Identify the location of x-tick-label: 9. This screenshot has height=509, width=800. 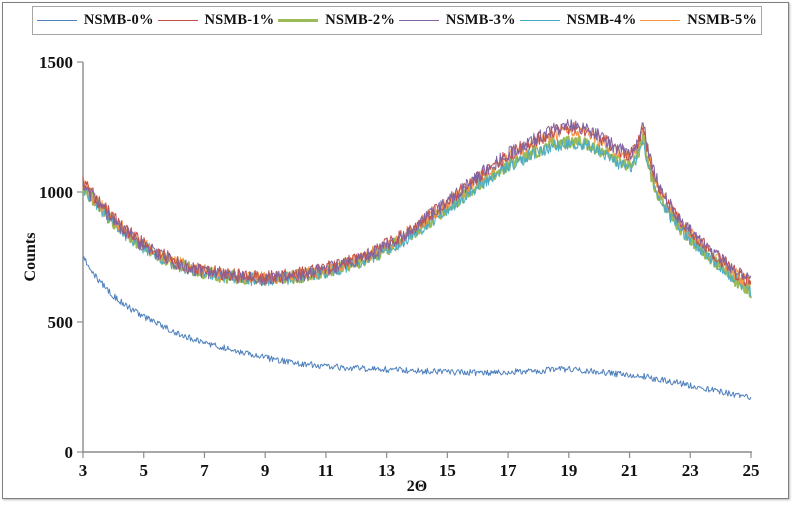
(265, 470).